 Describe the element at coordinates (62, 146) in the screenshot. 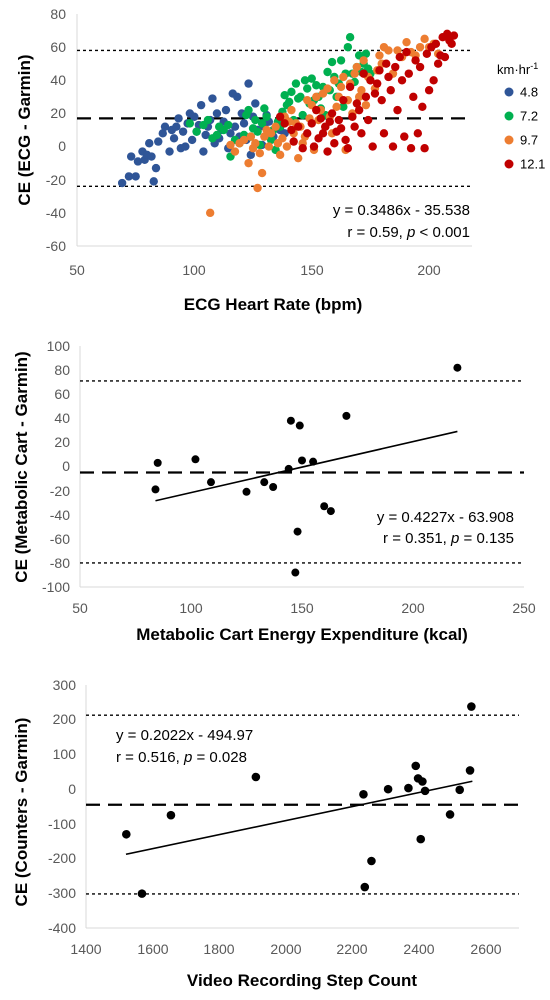

I see `y-tick-label: 0` at that location.